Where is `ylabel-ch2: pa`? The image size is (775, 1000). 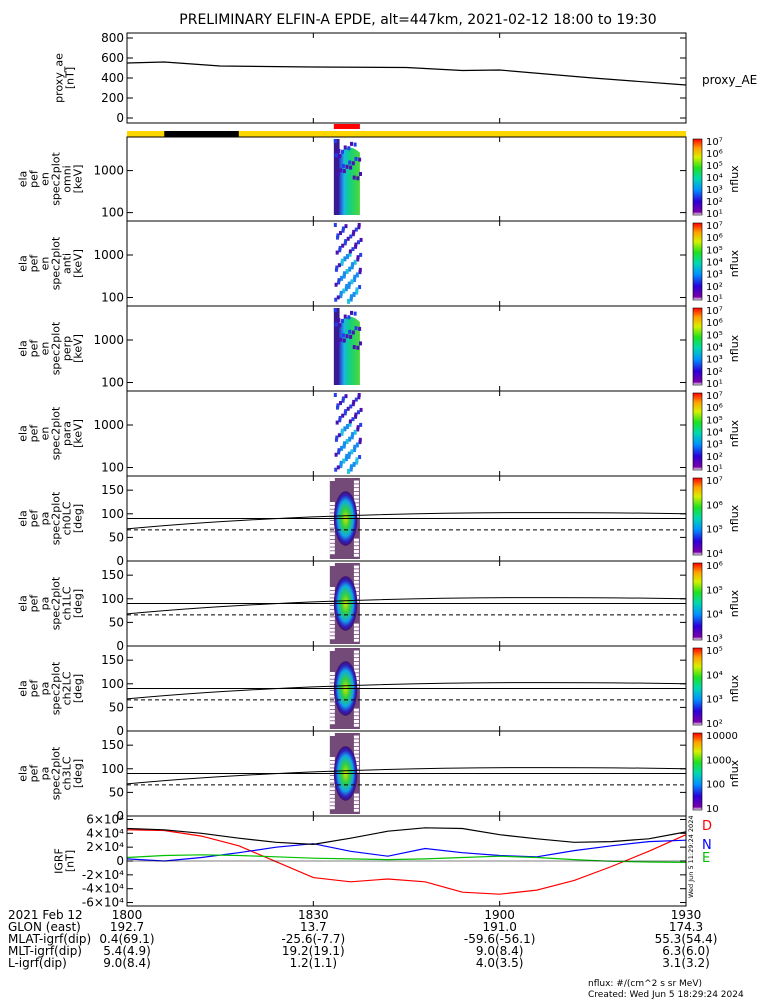
ylabel-ch2: pa is located at coordinates (45, 689).